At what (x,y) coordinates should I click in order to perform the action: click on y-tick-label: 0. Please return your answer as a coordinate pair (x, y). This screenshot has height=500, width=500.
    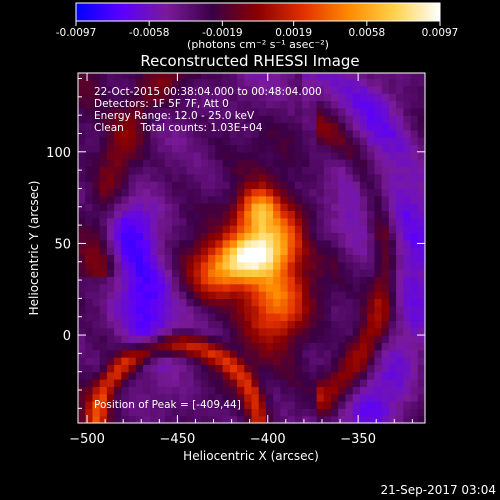
    Looking at the image, I should click on (67, 336).